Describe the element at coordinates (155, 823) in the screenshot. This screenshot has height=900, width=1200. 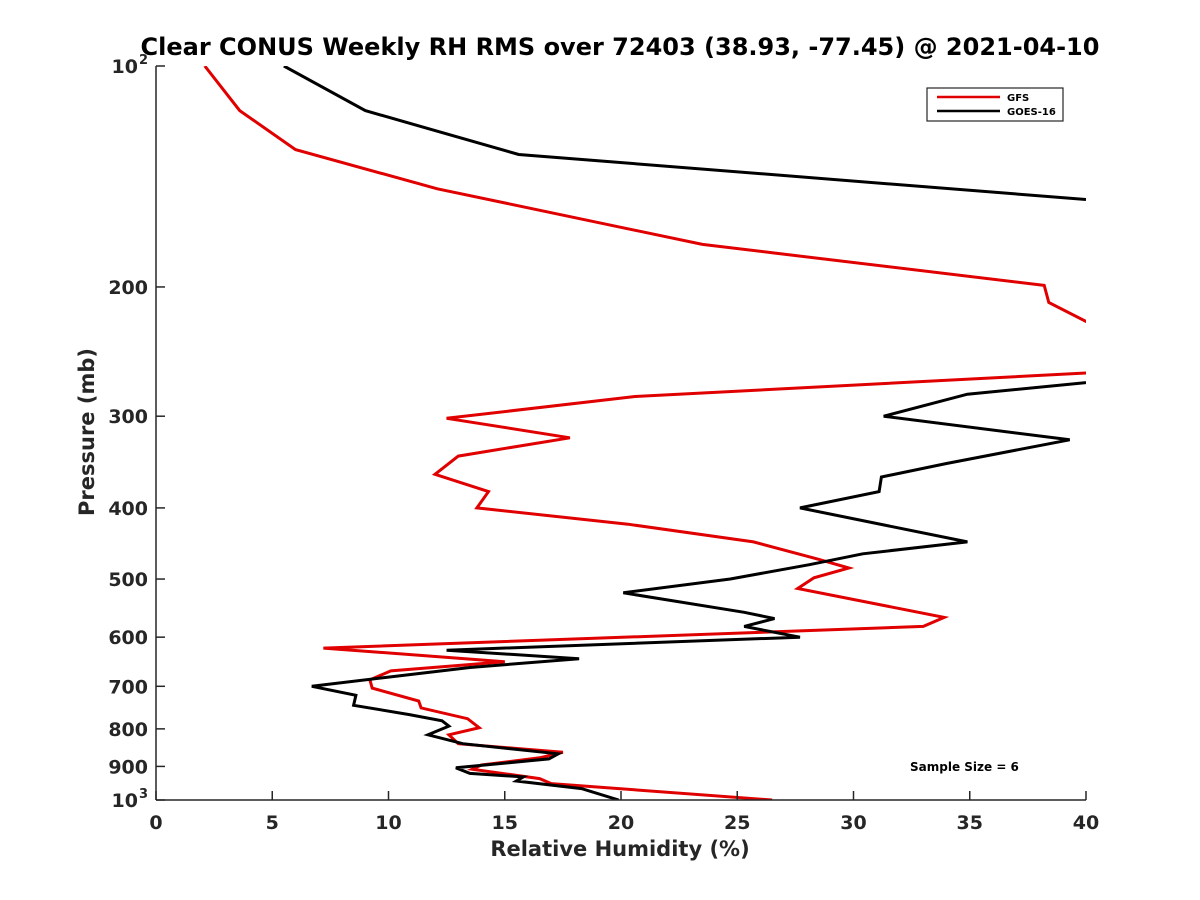
I see `x-tick-label: 0` at that location.